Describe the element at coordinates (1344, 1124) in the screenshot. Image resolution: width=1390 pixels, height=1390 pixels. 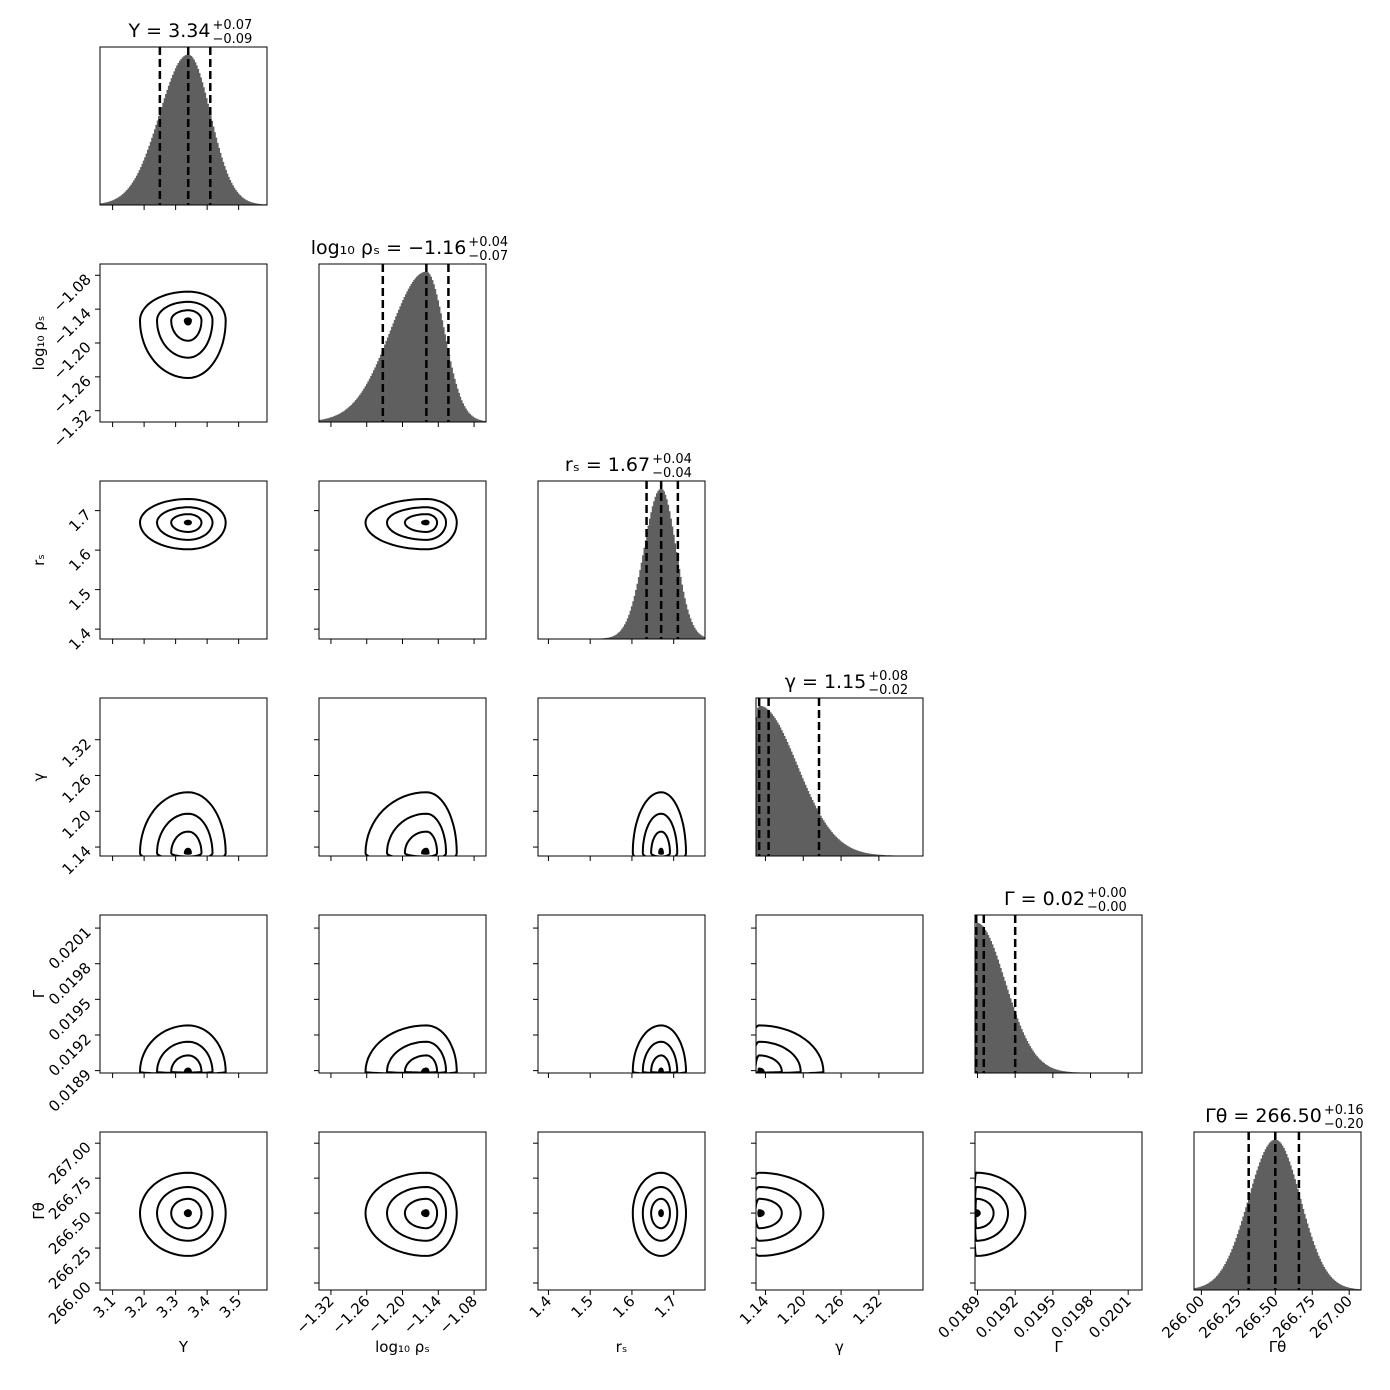
I see `title-sub-Gamma_theta: −0.20` at that location.